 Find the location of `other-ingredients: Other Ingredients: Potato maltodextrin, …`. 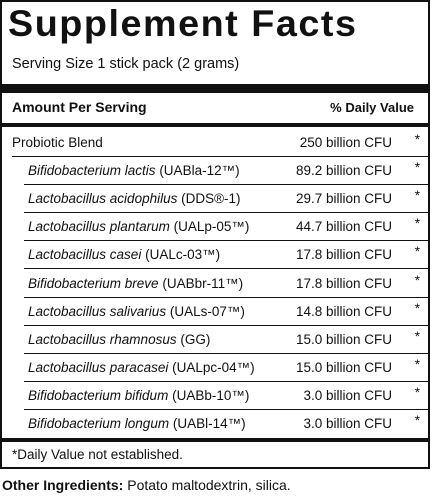

other-ingredients: Other Ingredients: Potato maltodextrin, … is located at coordinates (146, 485).